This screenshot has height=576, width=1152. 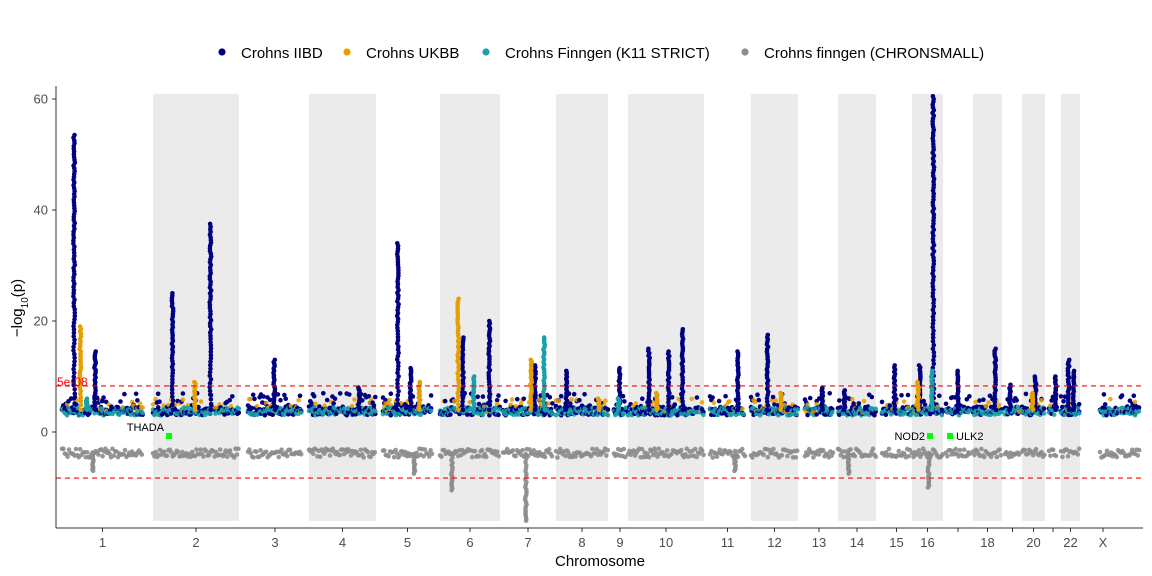 What do you see at coordinates (607, 53) in the screenshot?
I see `legend-label-3: Crohns Finngen (K11 STRICT)` at bounding box center [607, 53].